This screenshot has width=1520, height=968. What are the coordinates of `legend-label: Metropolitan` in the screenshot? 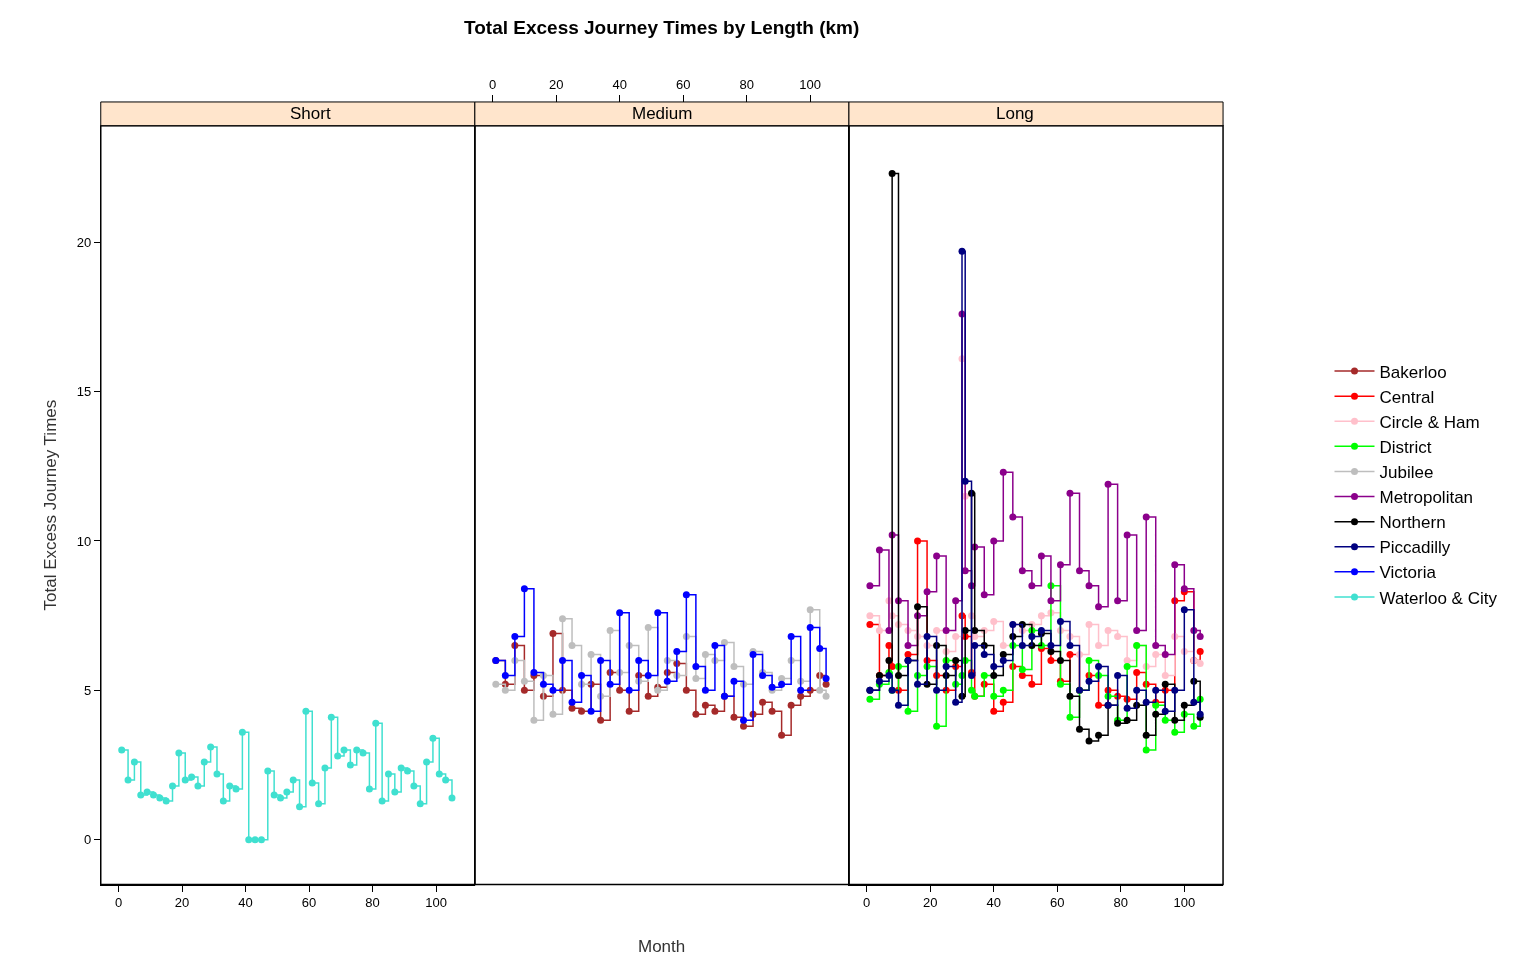 It's located at (1426, 498).